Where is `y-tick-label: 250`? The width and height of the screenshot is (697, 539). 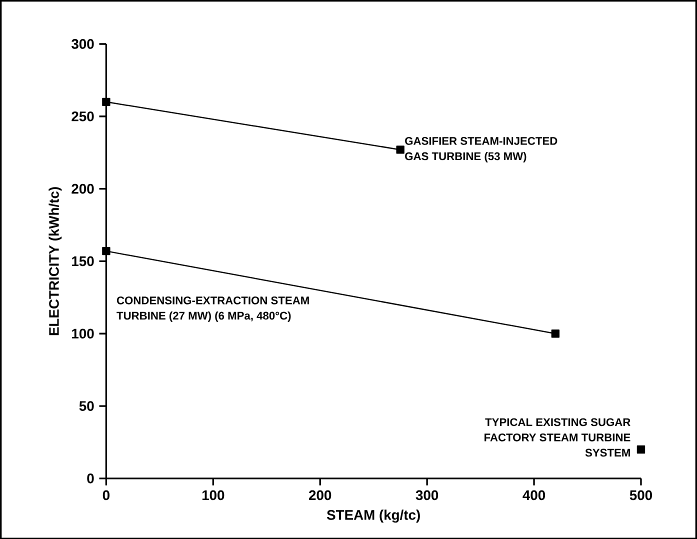
y-tick-label: 250 is located at coordinates (83, 116).